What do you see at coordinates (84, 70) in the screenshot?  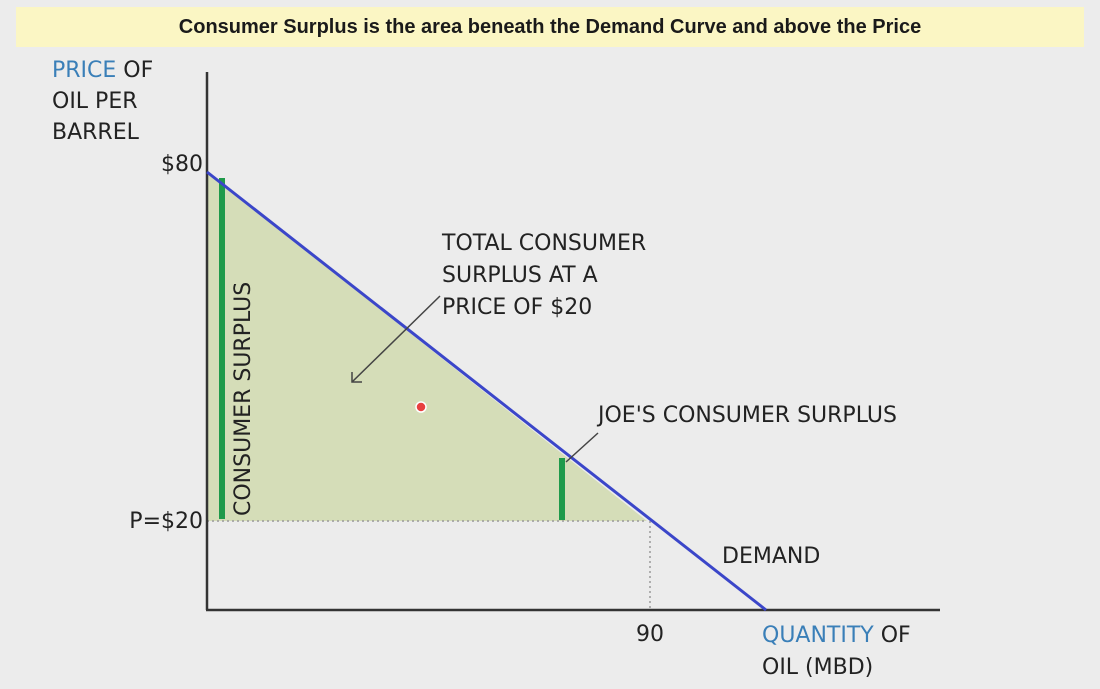 I see `y-axis-label-highlight: PRICE` at bounding box center [84, 70].